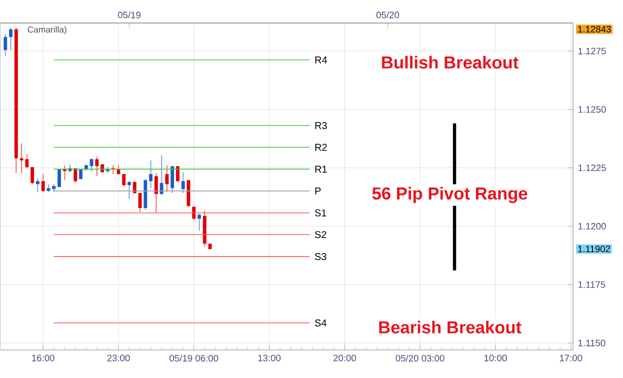  Describe the element at coordinates (318, 190) in the screenshot. I see `series-label: P` at that location.